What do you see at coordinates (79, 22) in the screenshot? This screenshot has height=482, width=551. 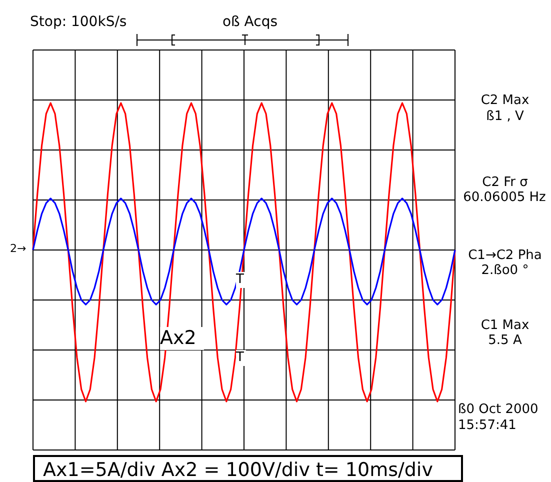 I see `text: Stop: 100kS/s` at bounding box center [79, 22].